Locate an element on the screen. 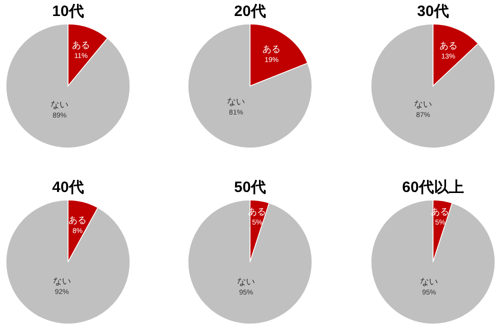  chart-title: 10代 is located at coordinates (68, 11).